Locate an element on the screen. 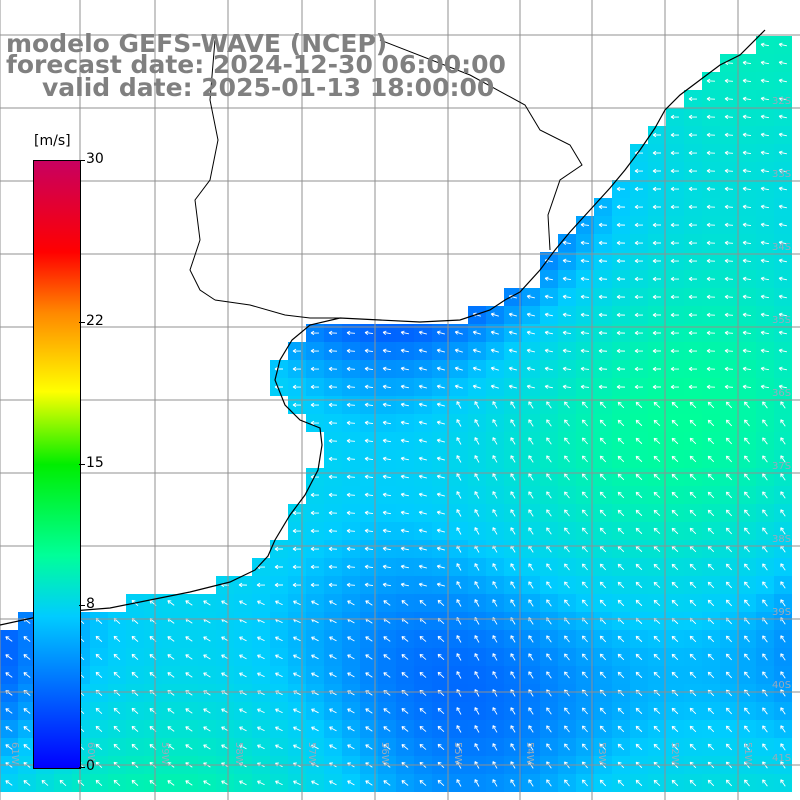 This screenshot has width=800, height=800. latitude-label: 35S is located at coordinates (781, 320).